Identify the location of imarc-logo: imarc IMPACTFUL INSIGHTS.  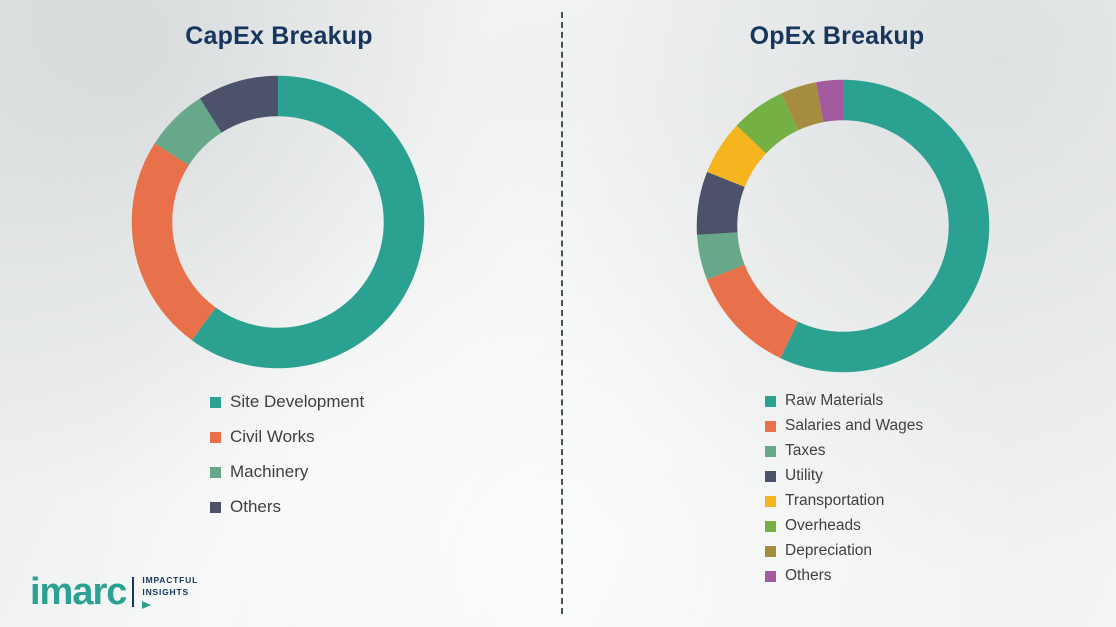
(114, 592).